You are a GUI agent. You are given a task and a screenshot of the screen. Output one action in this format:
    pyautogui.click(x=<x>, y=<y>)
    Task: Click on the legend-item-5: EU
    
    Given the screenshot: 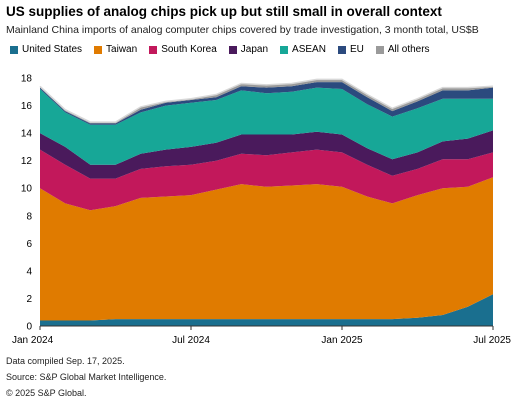 What is the action you would take?
    pyautogui.click(x=350, y=49)
    